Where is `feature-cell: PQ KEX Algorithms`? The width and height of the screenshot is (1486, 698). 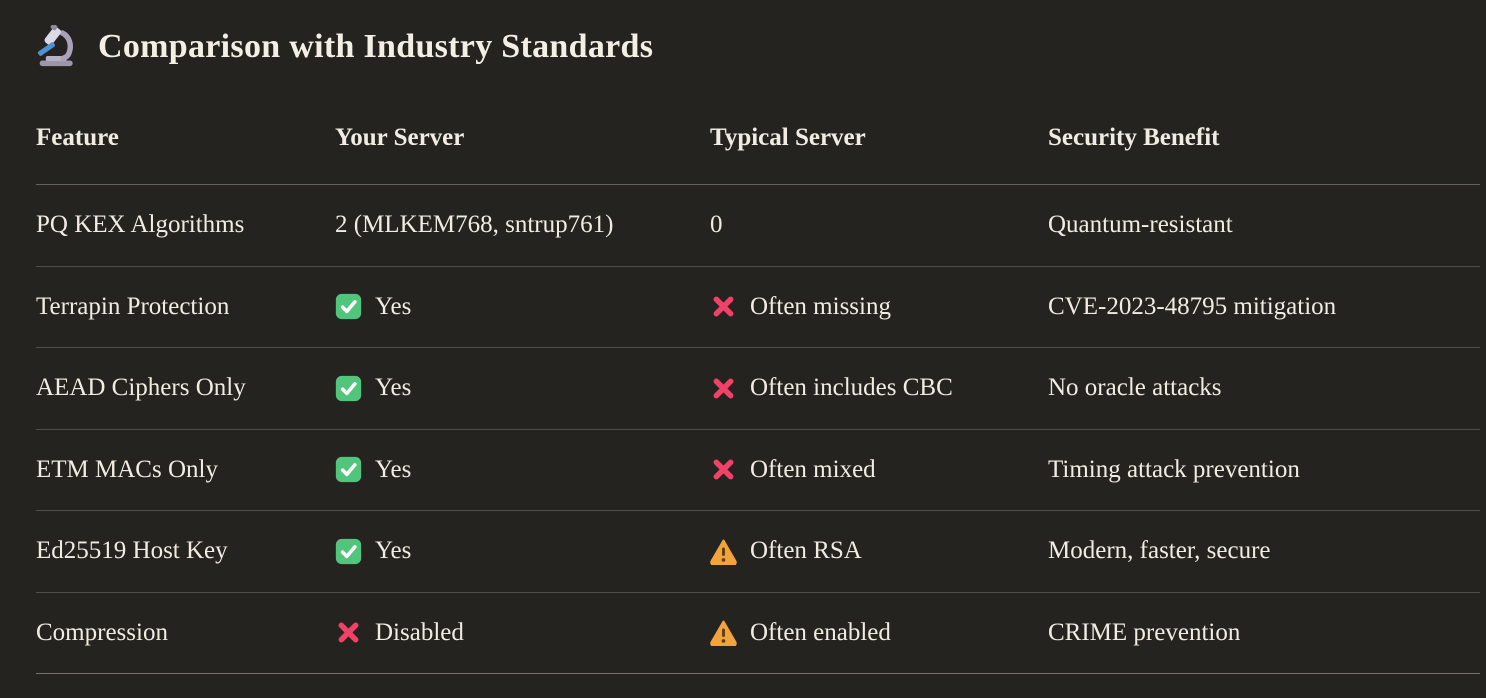 feature-cell: PQ KEX Algorithms is located at coordinates (140, 225).